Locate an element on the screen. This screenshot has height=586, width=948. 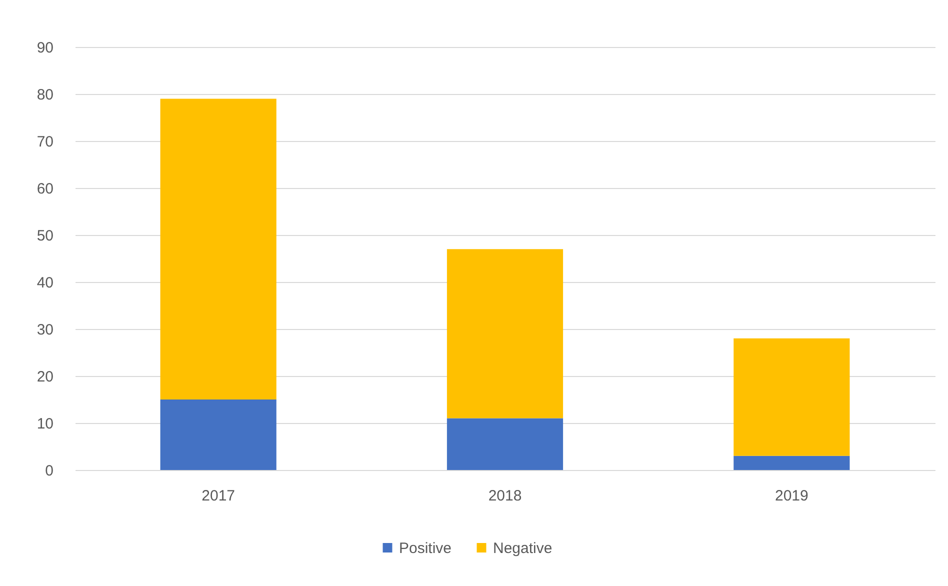
y-tick-label: 20 is located at coordinates (45, 377).